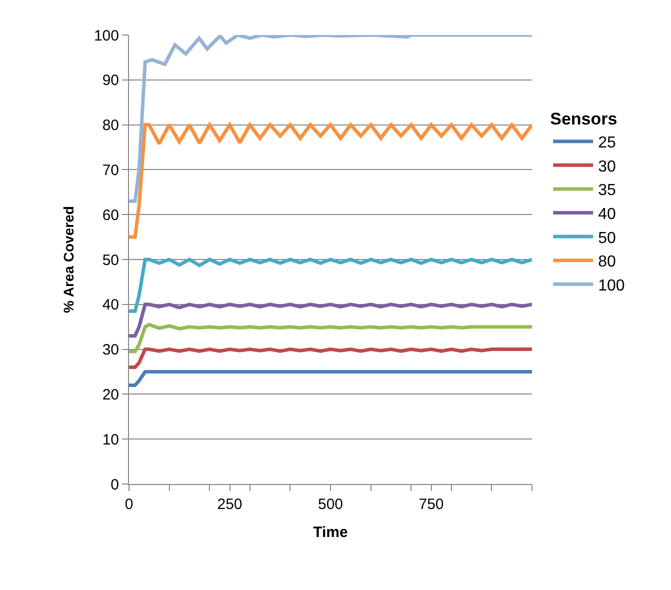  What do you see at coordinates (584, 118) in the screenshot?
I see `legend-title: Sensors` at bounding box center [584, 118].